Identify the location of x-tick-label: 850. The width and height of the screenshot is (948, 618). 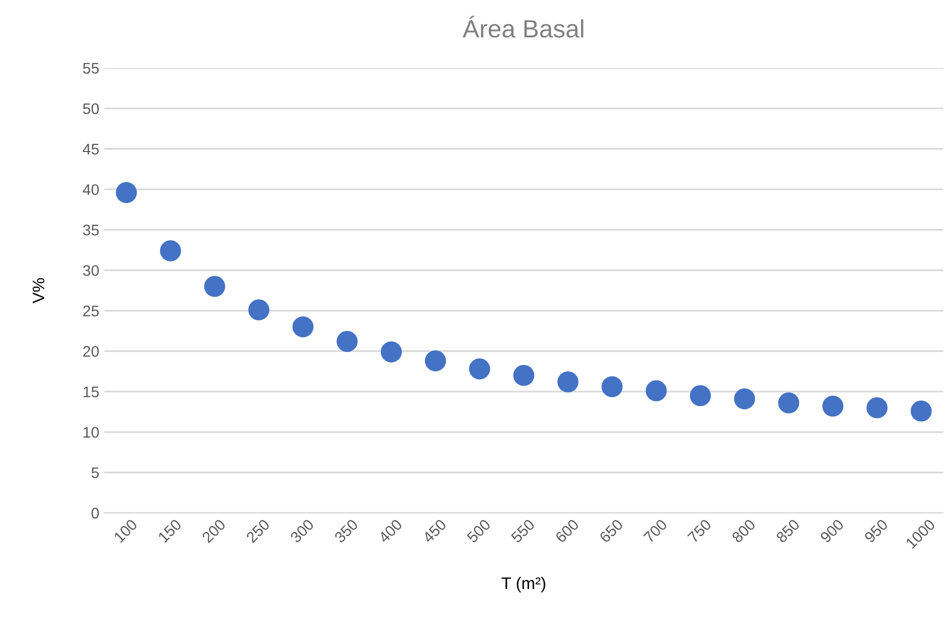
(787, 531).